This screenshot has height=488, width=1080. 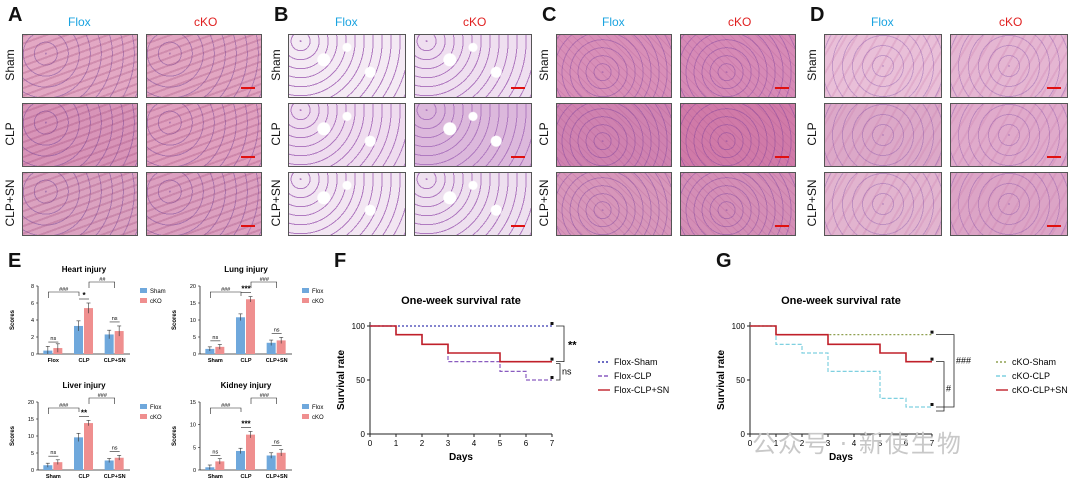 What do you see at coordinates (544, 134) in the screenshot?
I see `row-label-clp-c: CLP` at bounding box center [544, 134].